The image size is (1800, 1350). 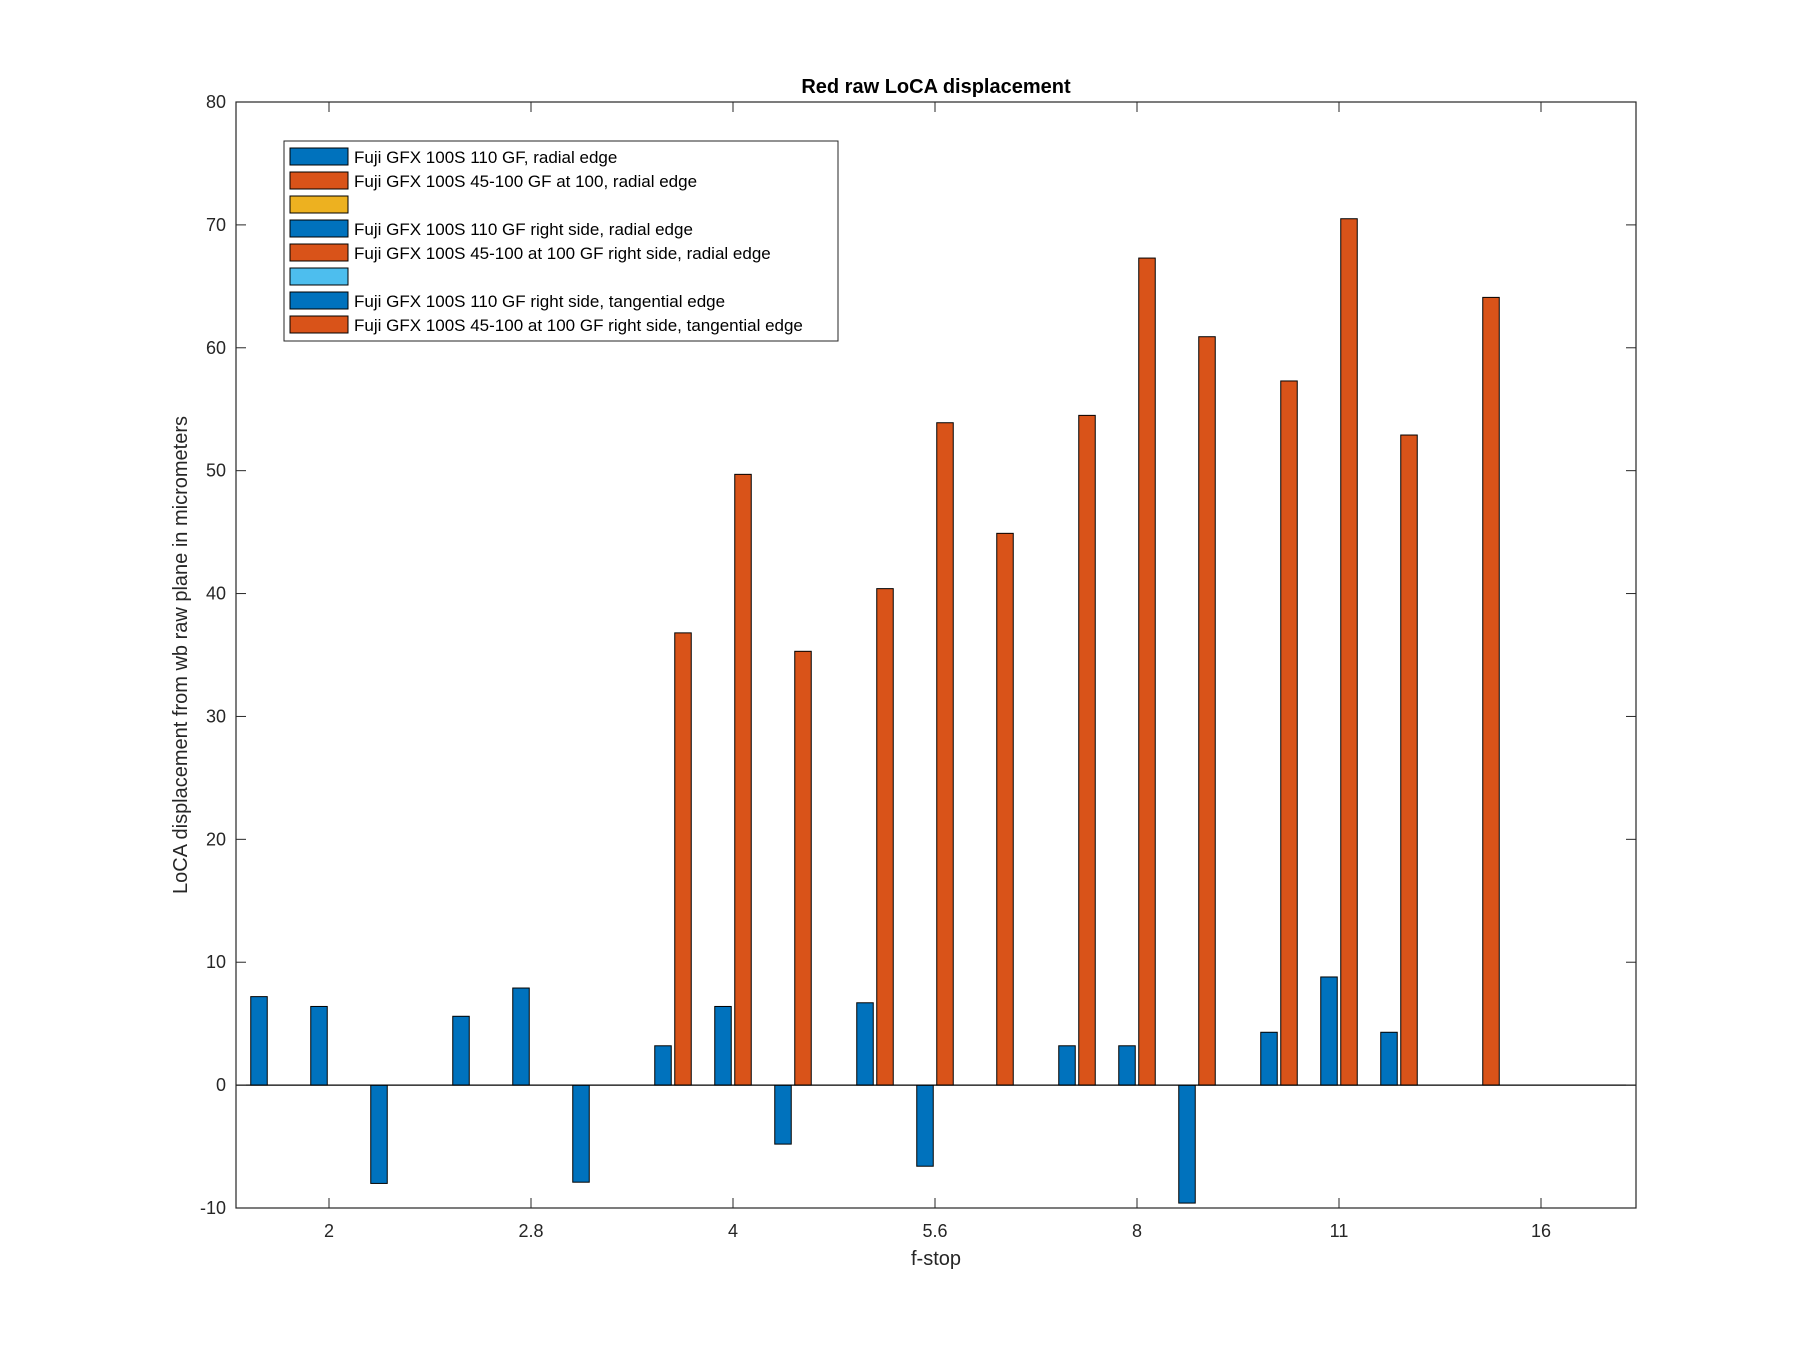 What do you see at coordinates (216, 839) in the screenshot?
I see `y-tick-label: 20` at bounding box center [216, 839].